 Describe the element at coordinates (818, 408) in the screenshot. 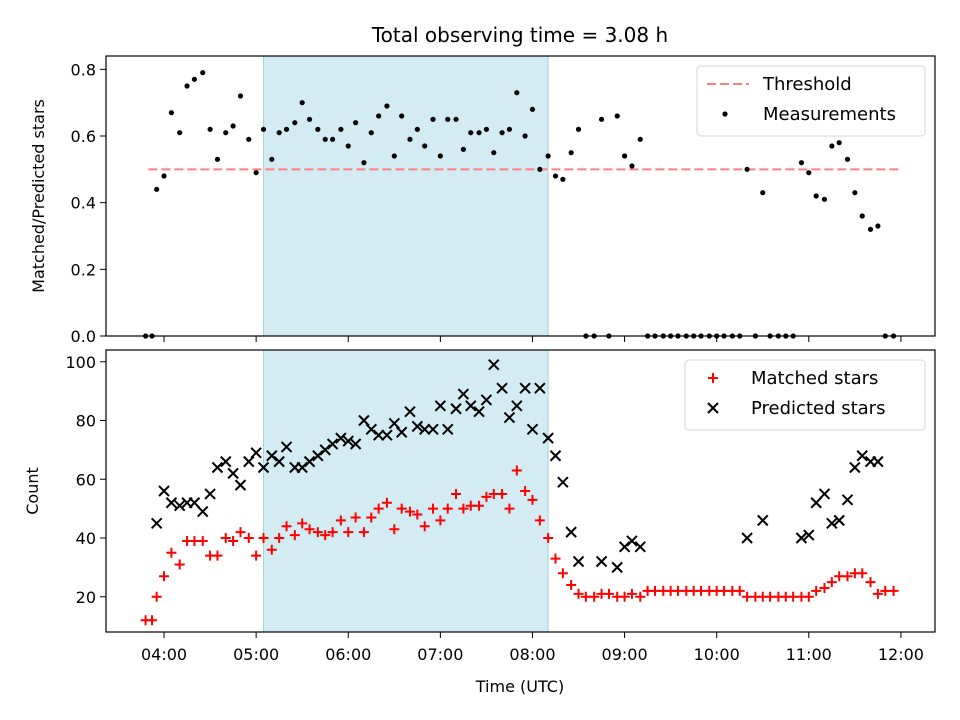

I see `legend-label-bottom-1: Predicted stars` at that location.